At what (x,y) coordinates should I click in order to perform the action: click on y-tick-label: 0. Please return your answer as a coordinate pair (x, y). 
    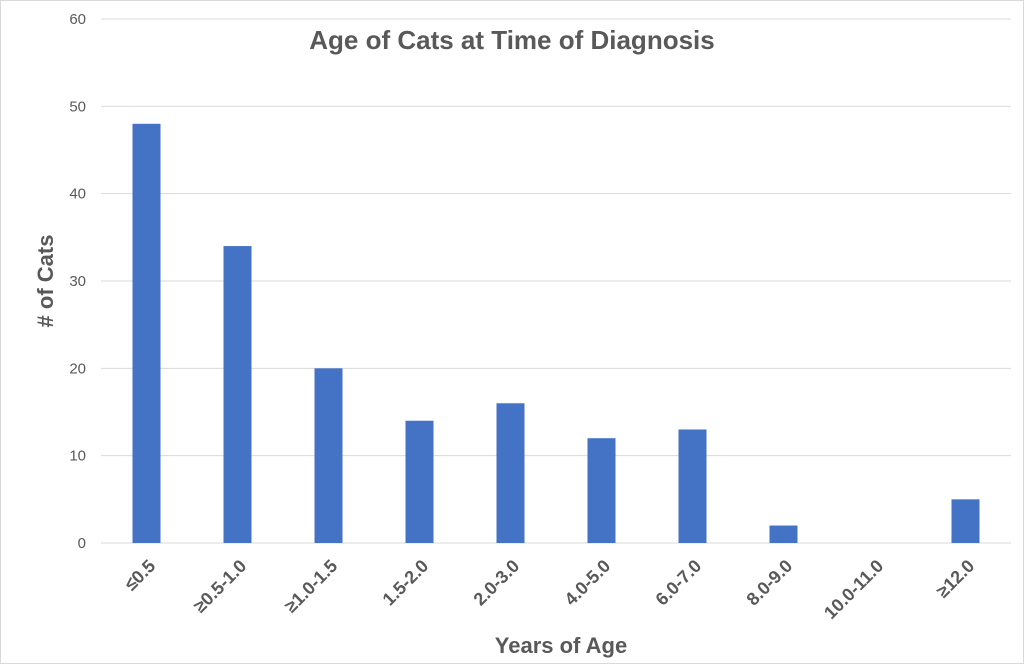
    Looking at the image, I should click on (82, 543).